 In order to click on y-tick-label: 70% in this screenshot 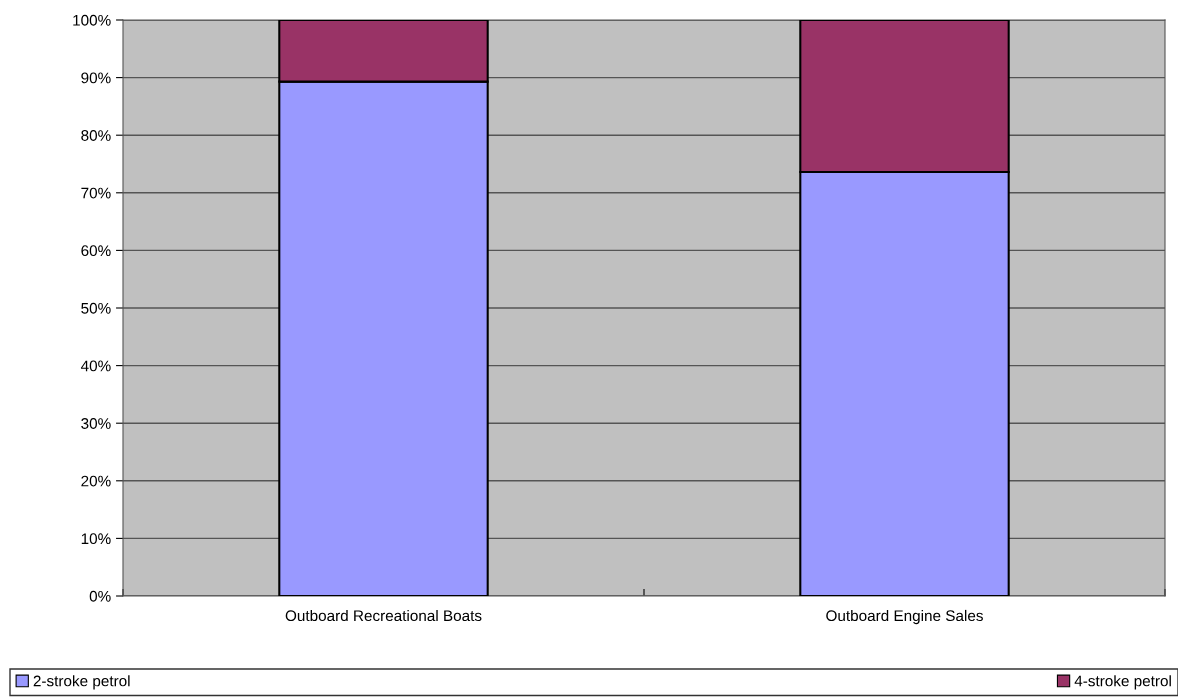, I will do `click(96, 193)`.